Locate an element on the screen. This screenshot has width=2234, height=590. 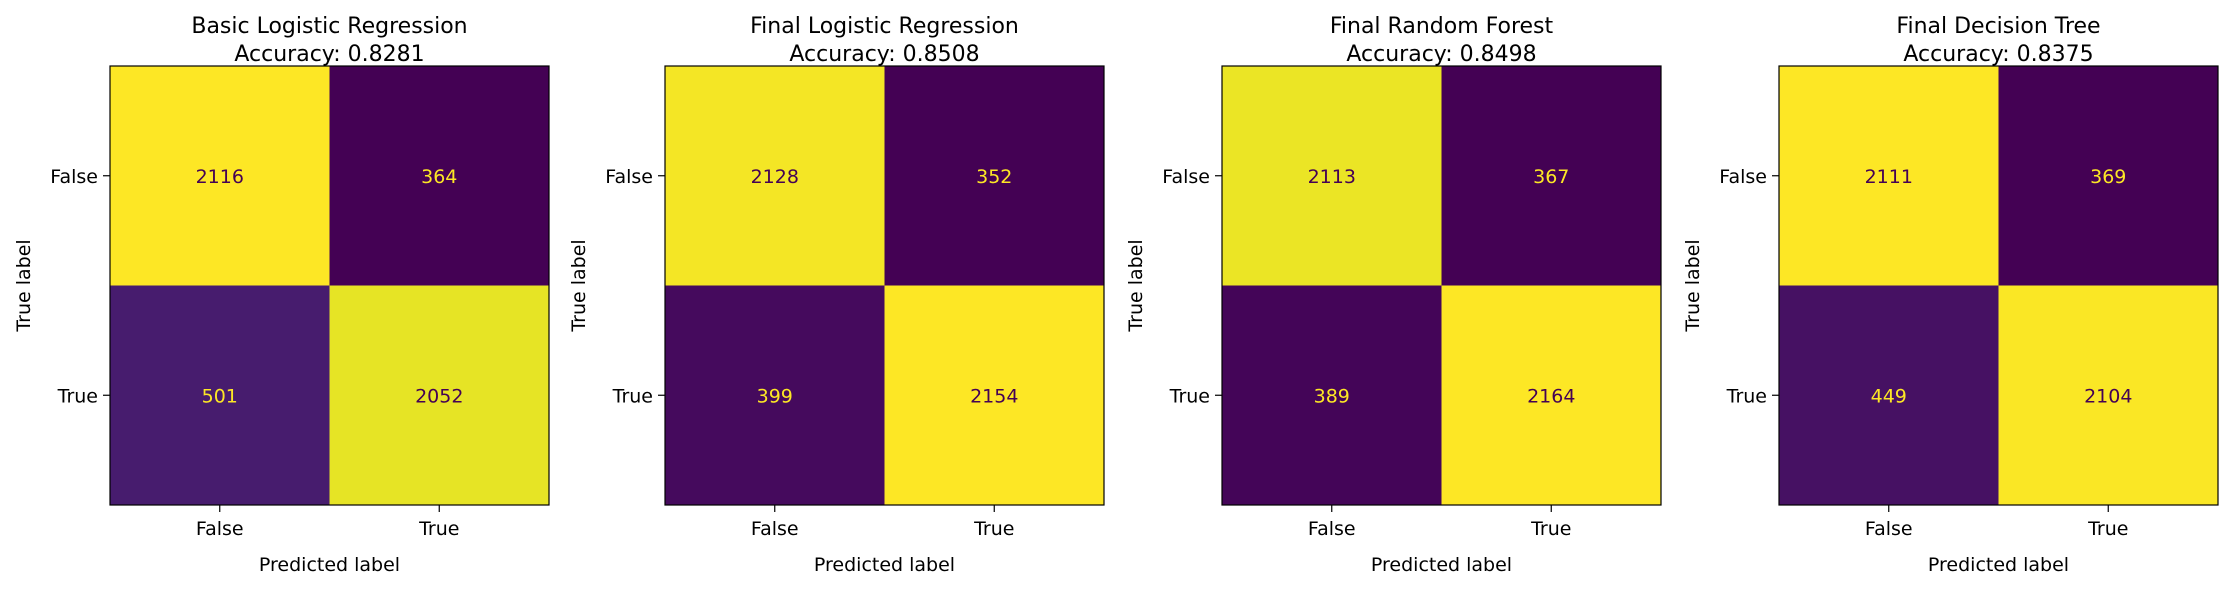
cell-value-label: 369 is located at coordinates (2108, 177).